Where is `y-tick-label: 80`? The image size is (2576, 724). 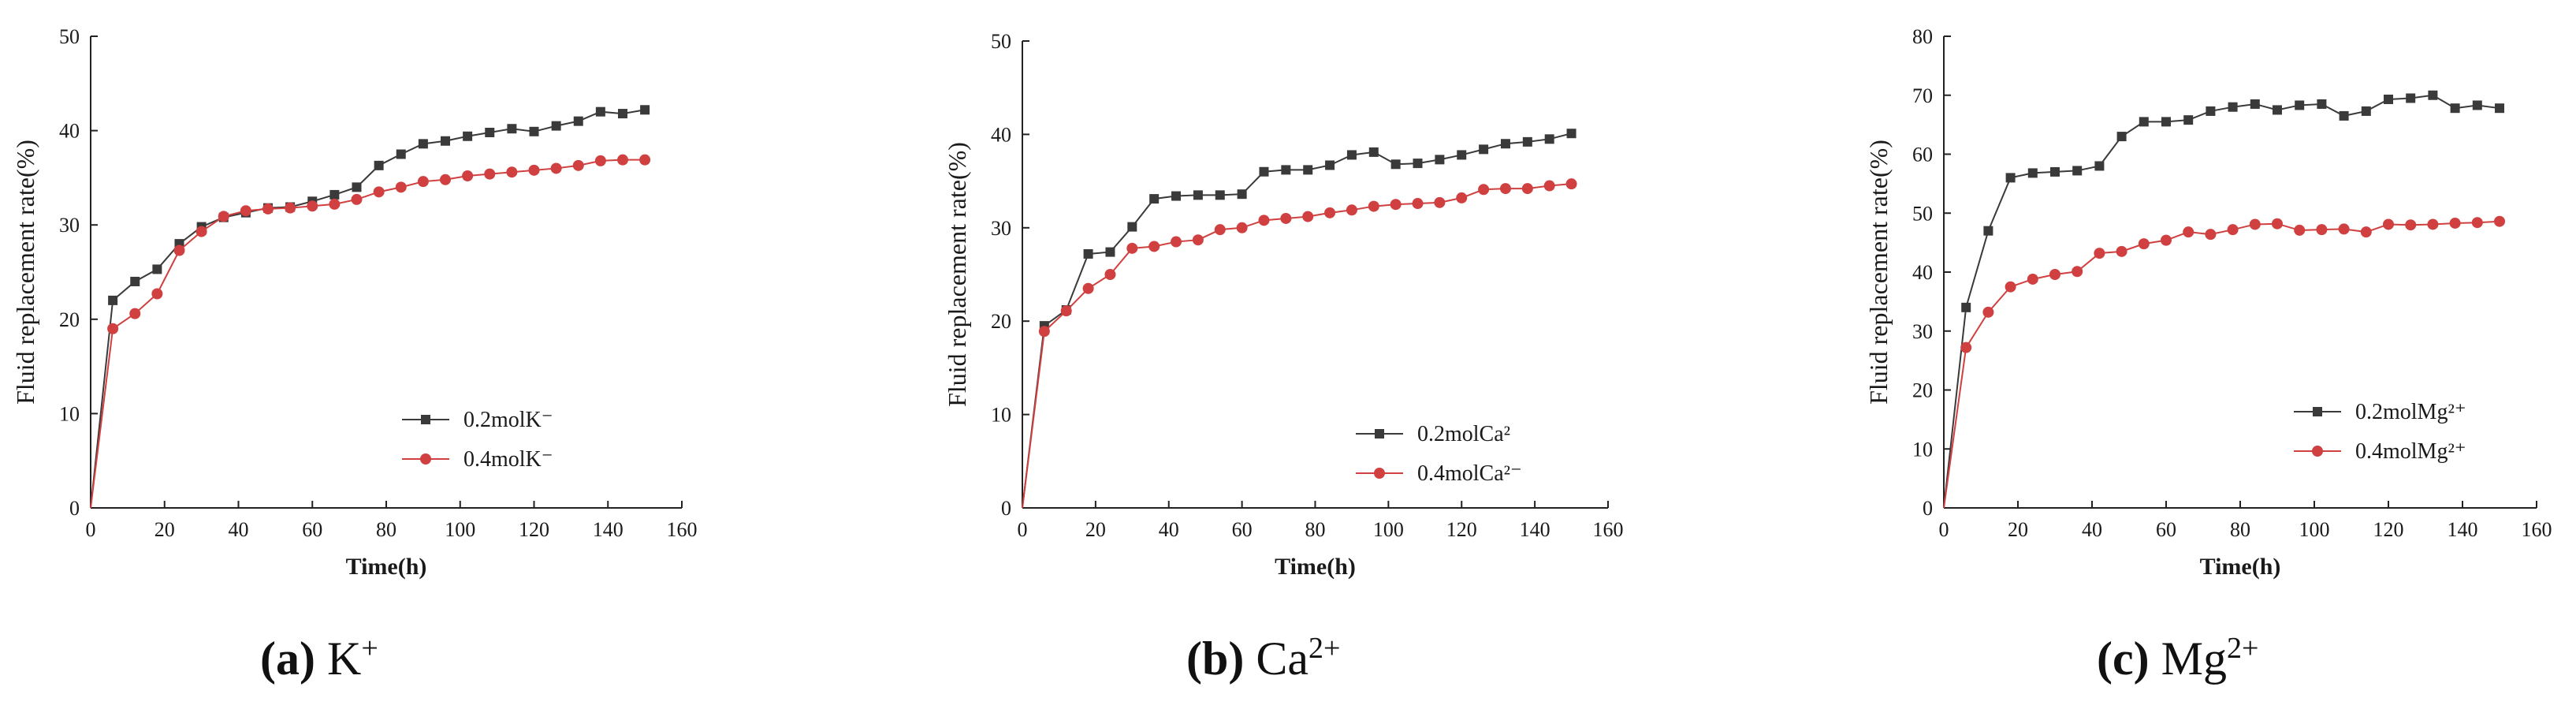 y-tick-label: 80 is located at coordinates (1922, 36).